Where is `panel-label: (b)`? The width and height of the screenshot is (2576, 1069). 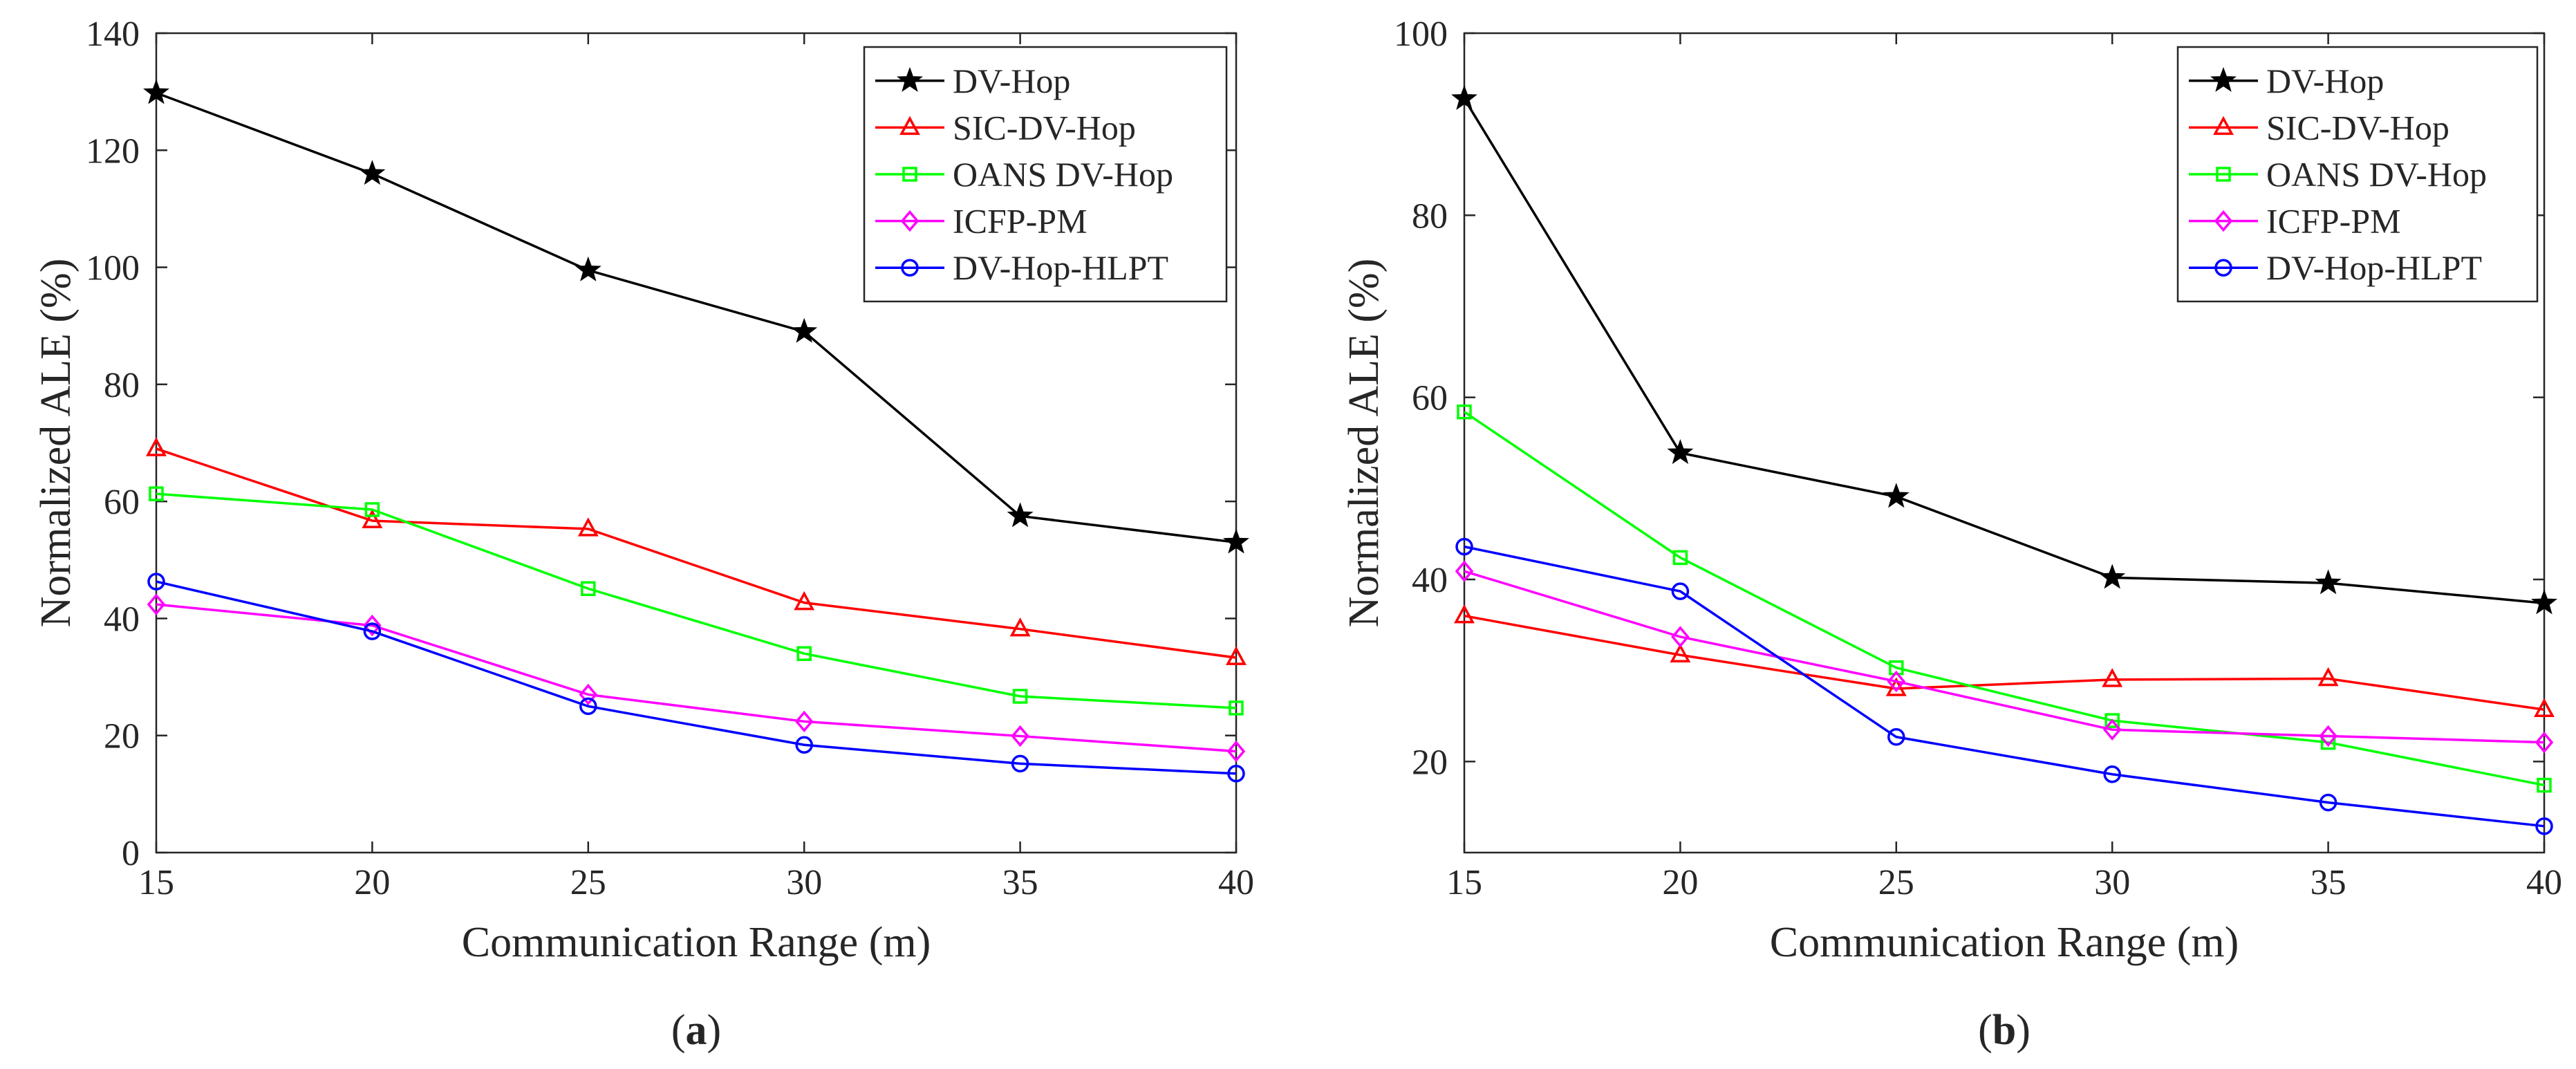
panel-label: (b) is located at coordinates (2004, 1030).